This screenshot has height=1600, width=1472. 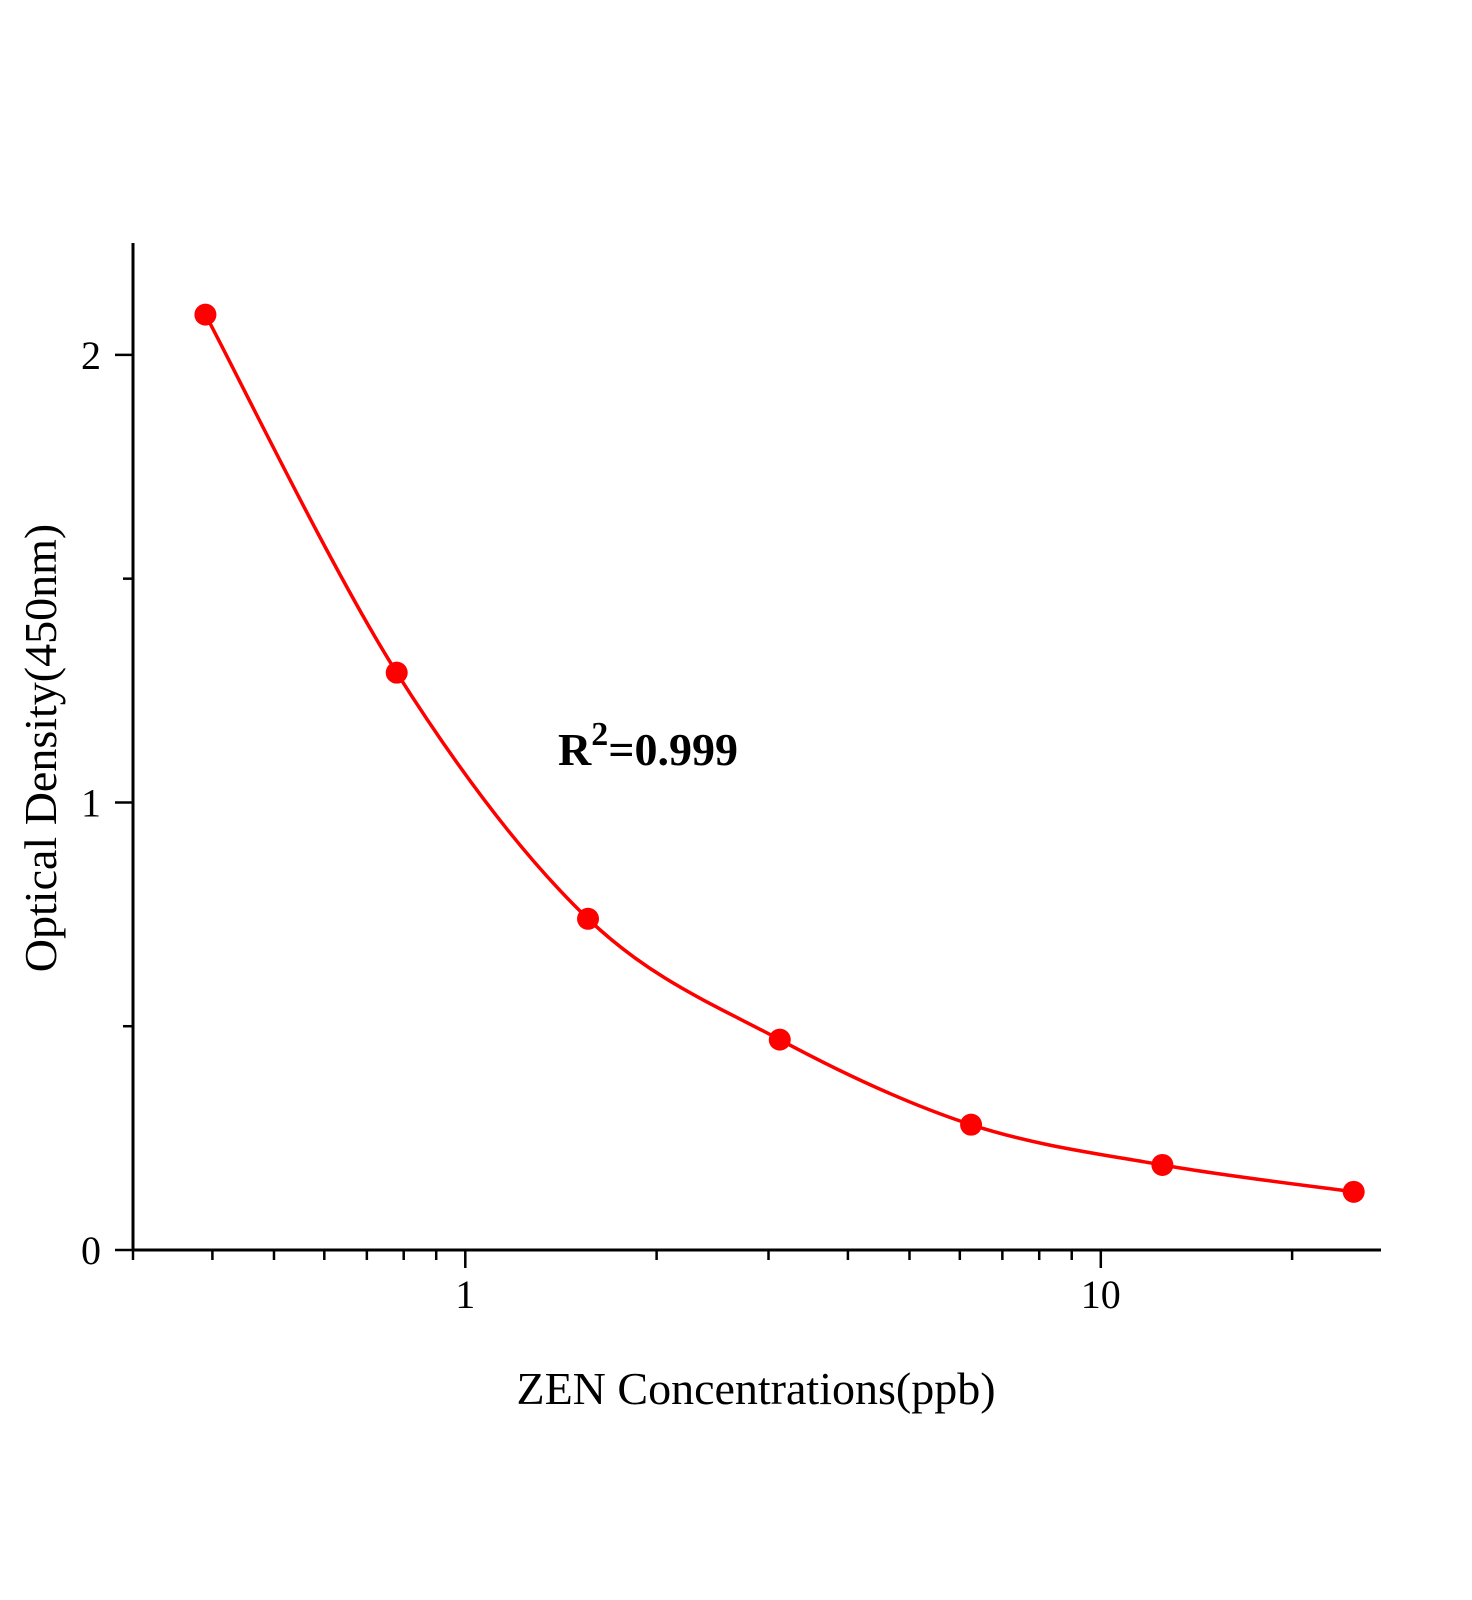 I want to click on r-base: R, so click(x=575, y=749).